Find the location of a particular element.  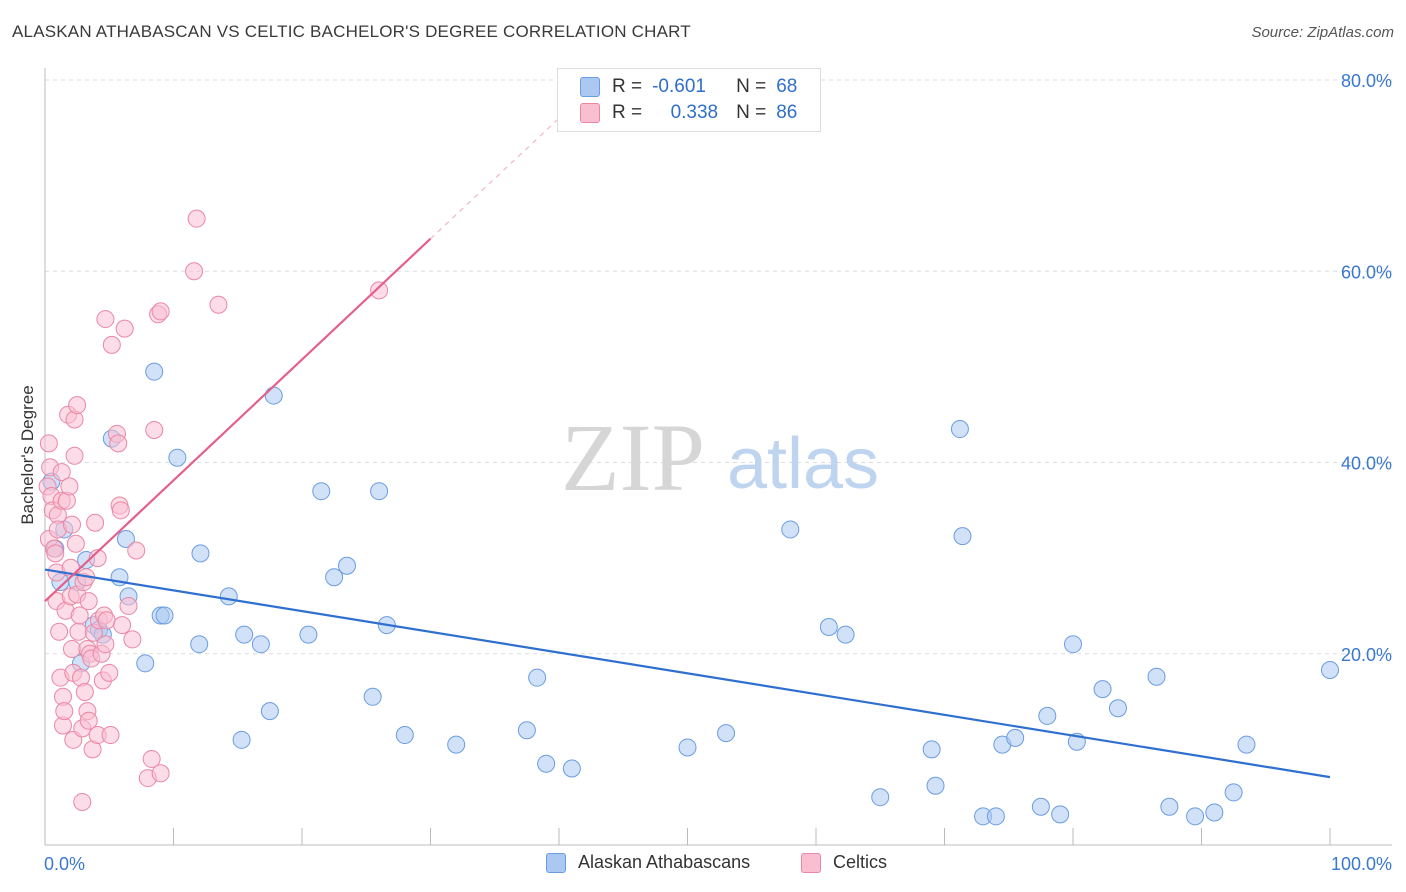

legend-n-value: 68 is located at coordinates (787, 86).